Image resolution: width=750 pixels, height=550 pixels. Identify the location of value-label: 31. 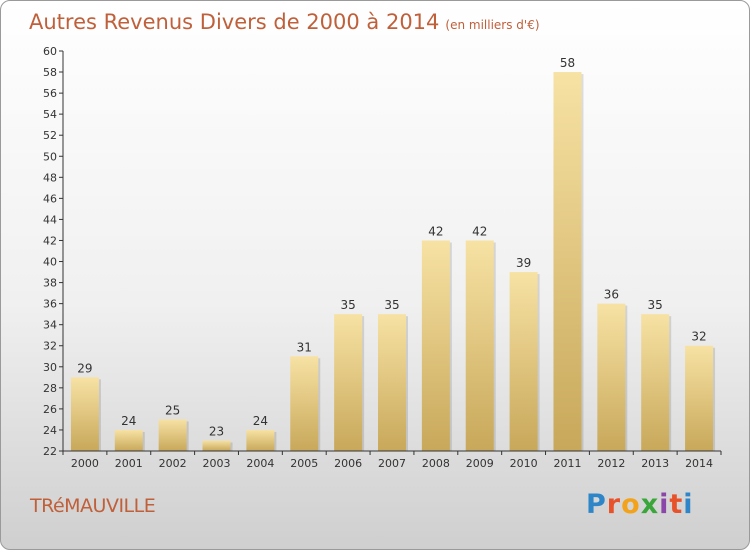
(304, 347).